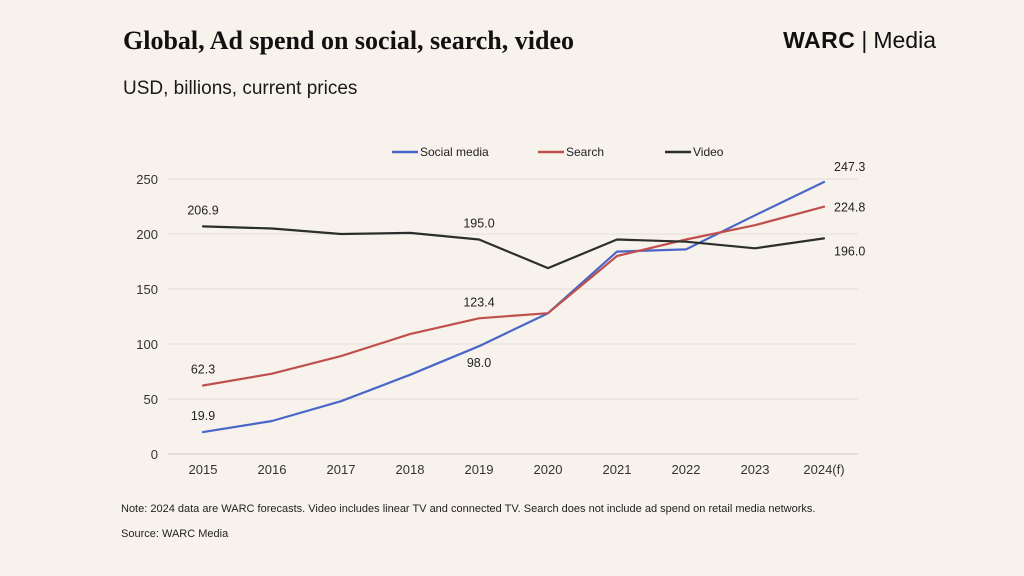 Image resolution: width=1024 pixels, height=576 pixels. I want to click on data-label-video: 195.0, so click(478, 224).